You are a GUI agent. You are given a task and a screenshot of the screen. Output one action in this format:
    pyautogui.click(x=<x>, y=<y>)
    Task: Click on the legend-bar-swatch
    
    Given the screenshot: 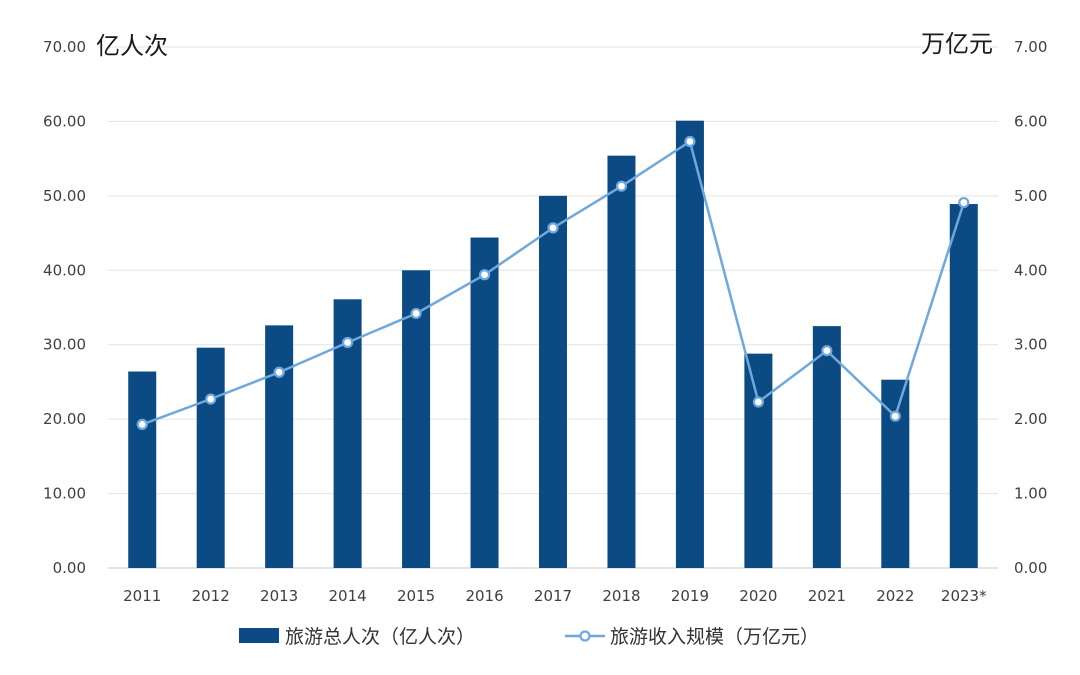 What is the action you would take?
    pyautogui.click(x=259, y=635)
    